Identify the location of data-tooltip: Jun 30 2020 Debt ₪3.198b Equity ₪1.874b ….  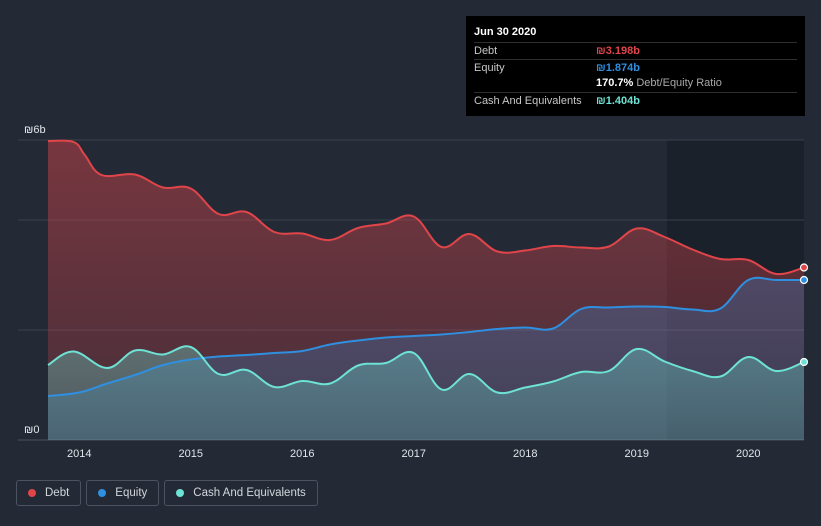
(635, 66).